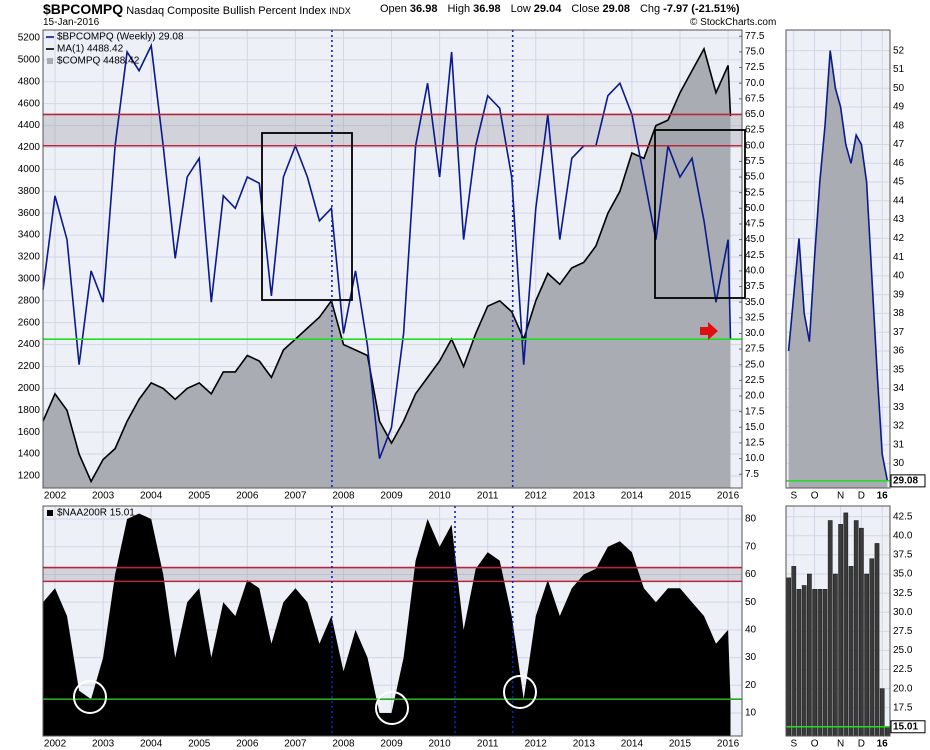  I want to click on y-tick-label: 5200, so click(29, 38).